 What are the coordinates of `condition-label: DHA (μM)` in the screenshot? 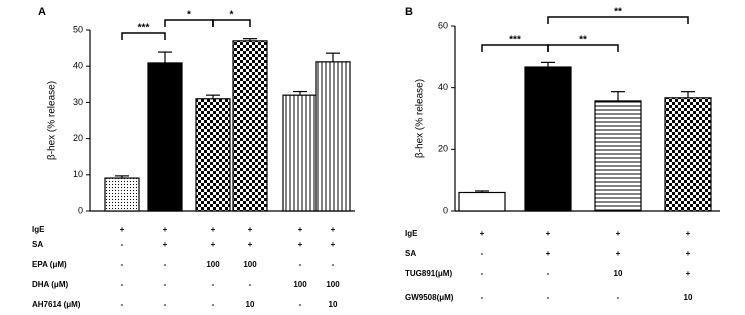 It's located at (50, 284).